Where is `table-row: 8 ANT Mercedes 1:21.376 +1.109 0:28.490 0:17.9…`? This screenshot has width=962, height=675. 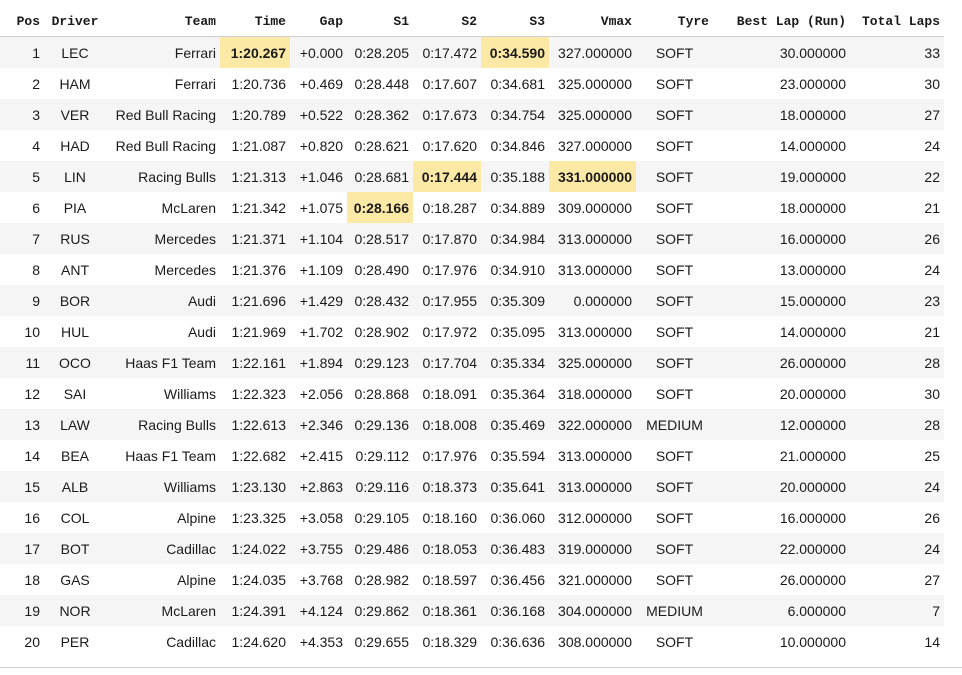 table-row: 8 ANT Mercedes 1:21.376 +1.109 0:28.490 0:17.9… is located at coordinates (472, 269).